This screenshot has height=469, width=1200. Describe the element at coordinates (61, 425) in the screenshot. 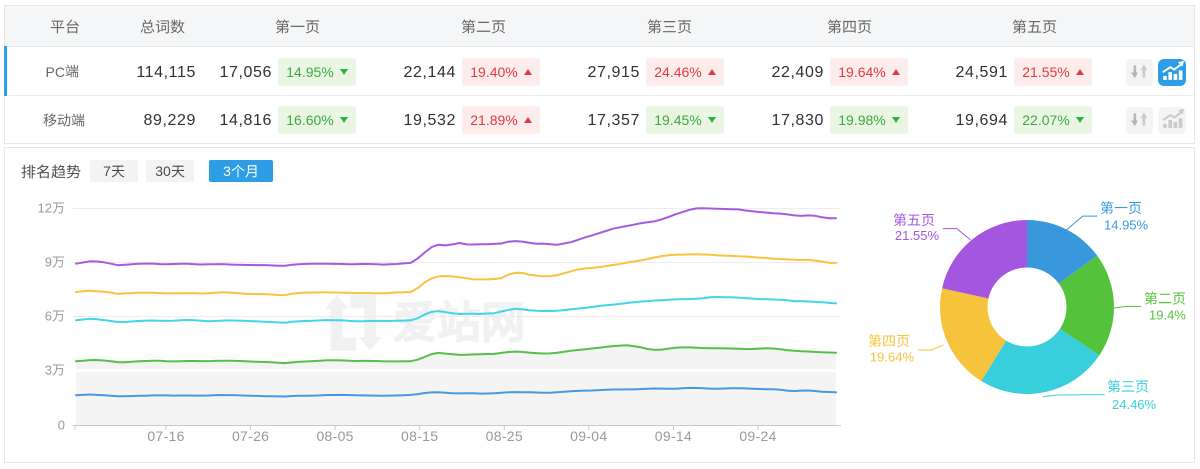

I see `svg-text: 0` at that location.